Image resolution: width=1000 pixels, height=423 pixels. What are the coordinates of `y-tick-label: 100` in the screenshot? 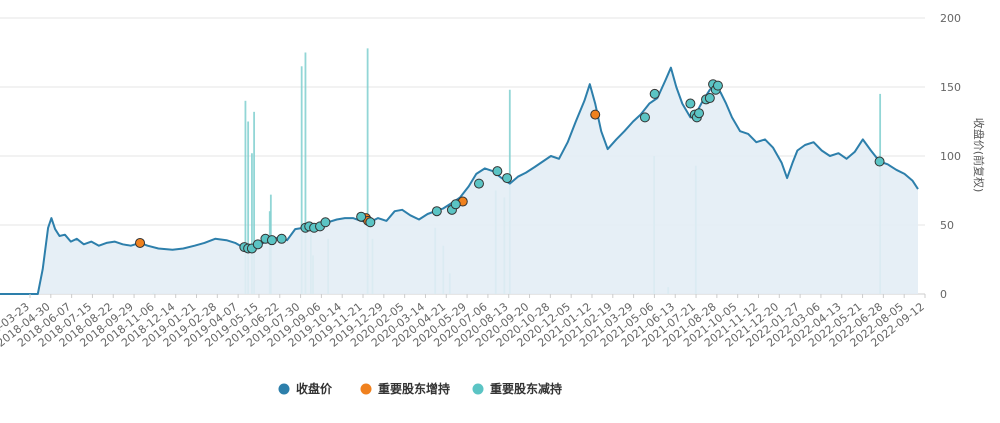 It's located at (950, 156).